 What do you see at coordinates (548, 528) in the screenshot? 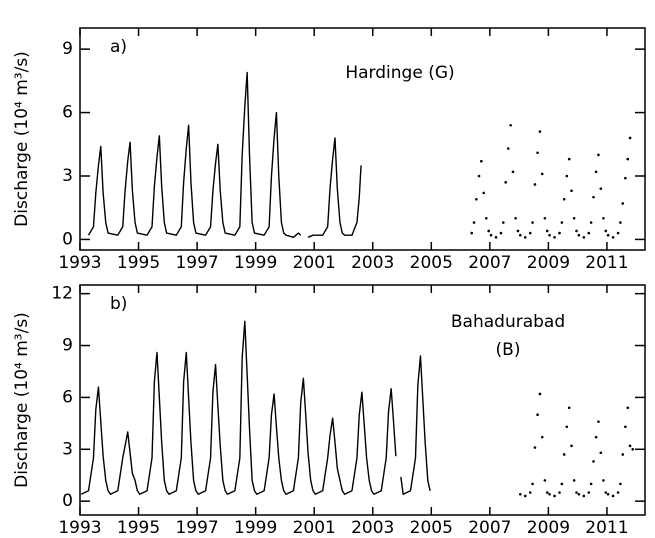
I see `x-tick-label: 2009` at bounding box center [548, 528].